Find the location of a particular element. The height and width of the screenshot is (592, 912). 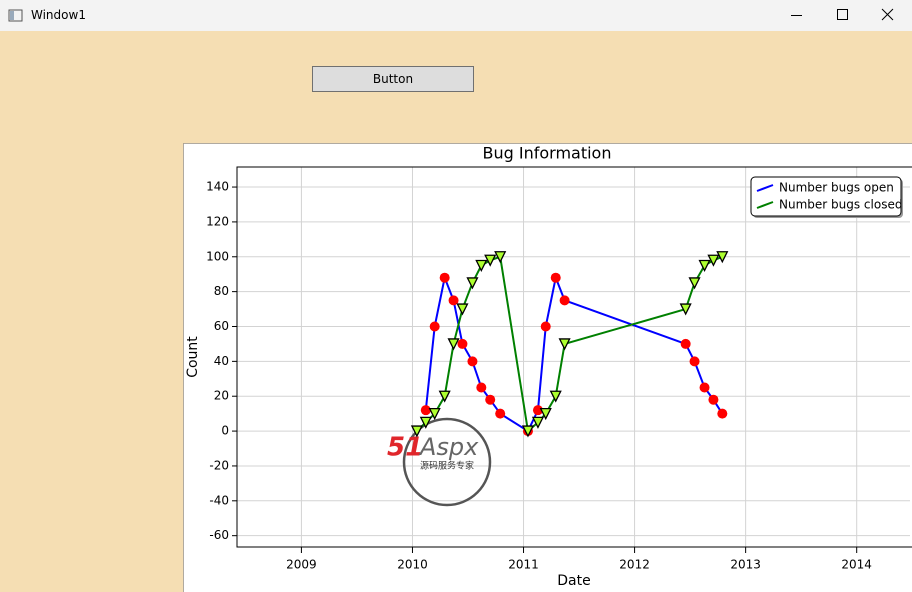

series-line is located at coordinates (569, 344).